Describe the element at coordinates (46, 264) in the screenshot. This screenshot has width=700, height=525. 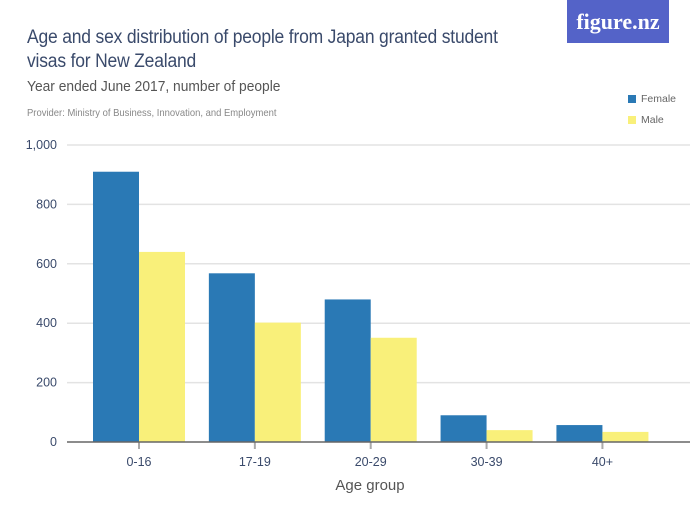
I see `y-tick-label: 600` at that location.